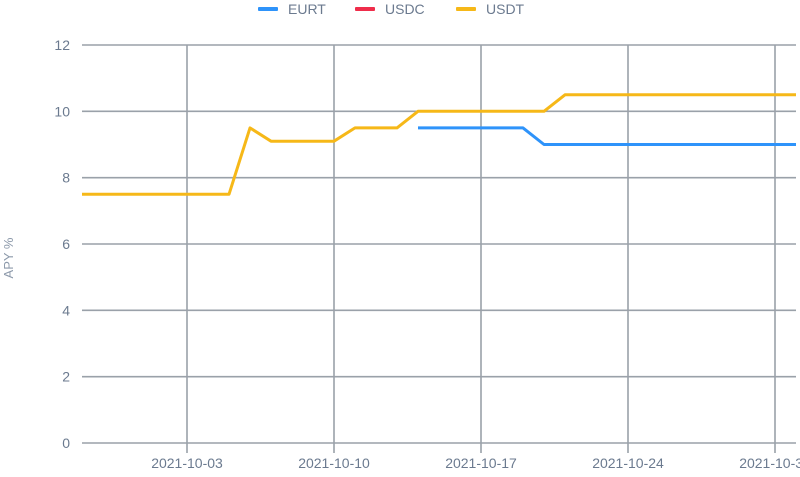  I want to click on y-tick-label: 2, so click(66, 377).